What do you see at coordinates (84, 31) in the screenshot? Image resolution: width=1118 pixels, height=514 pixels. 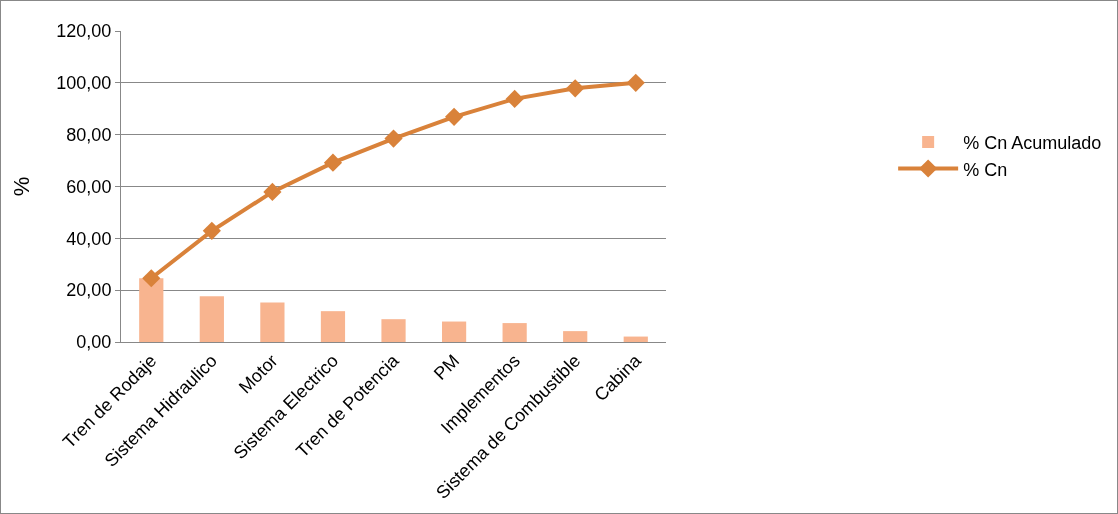 I see `y-tick-label: 120,00` at bounding box center [84, 31].